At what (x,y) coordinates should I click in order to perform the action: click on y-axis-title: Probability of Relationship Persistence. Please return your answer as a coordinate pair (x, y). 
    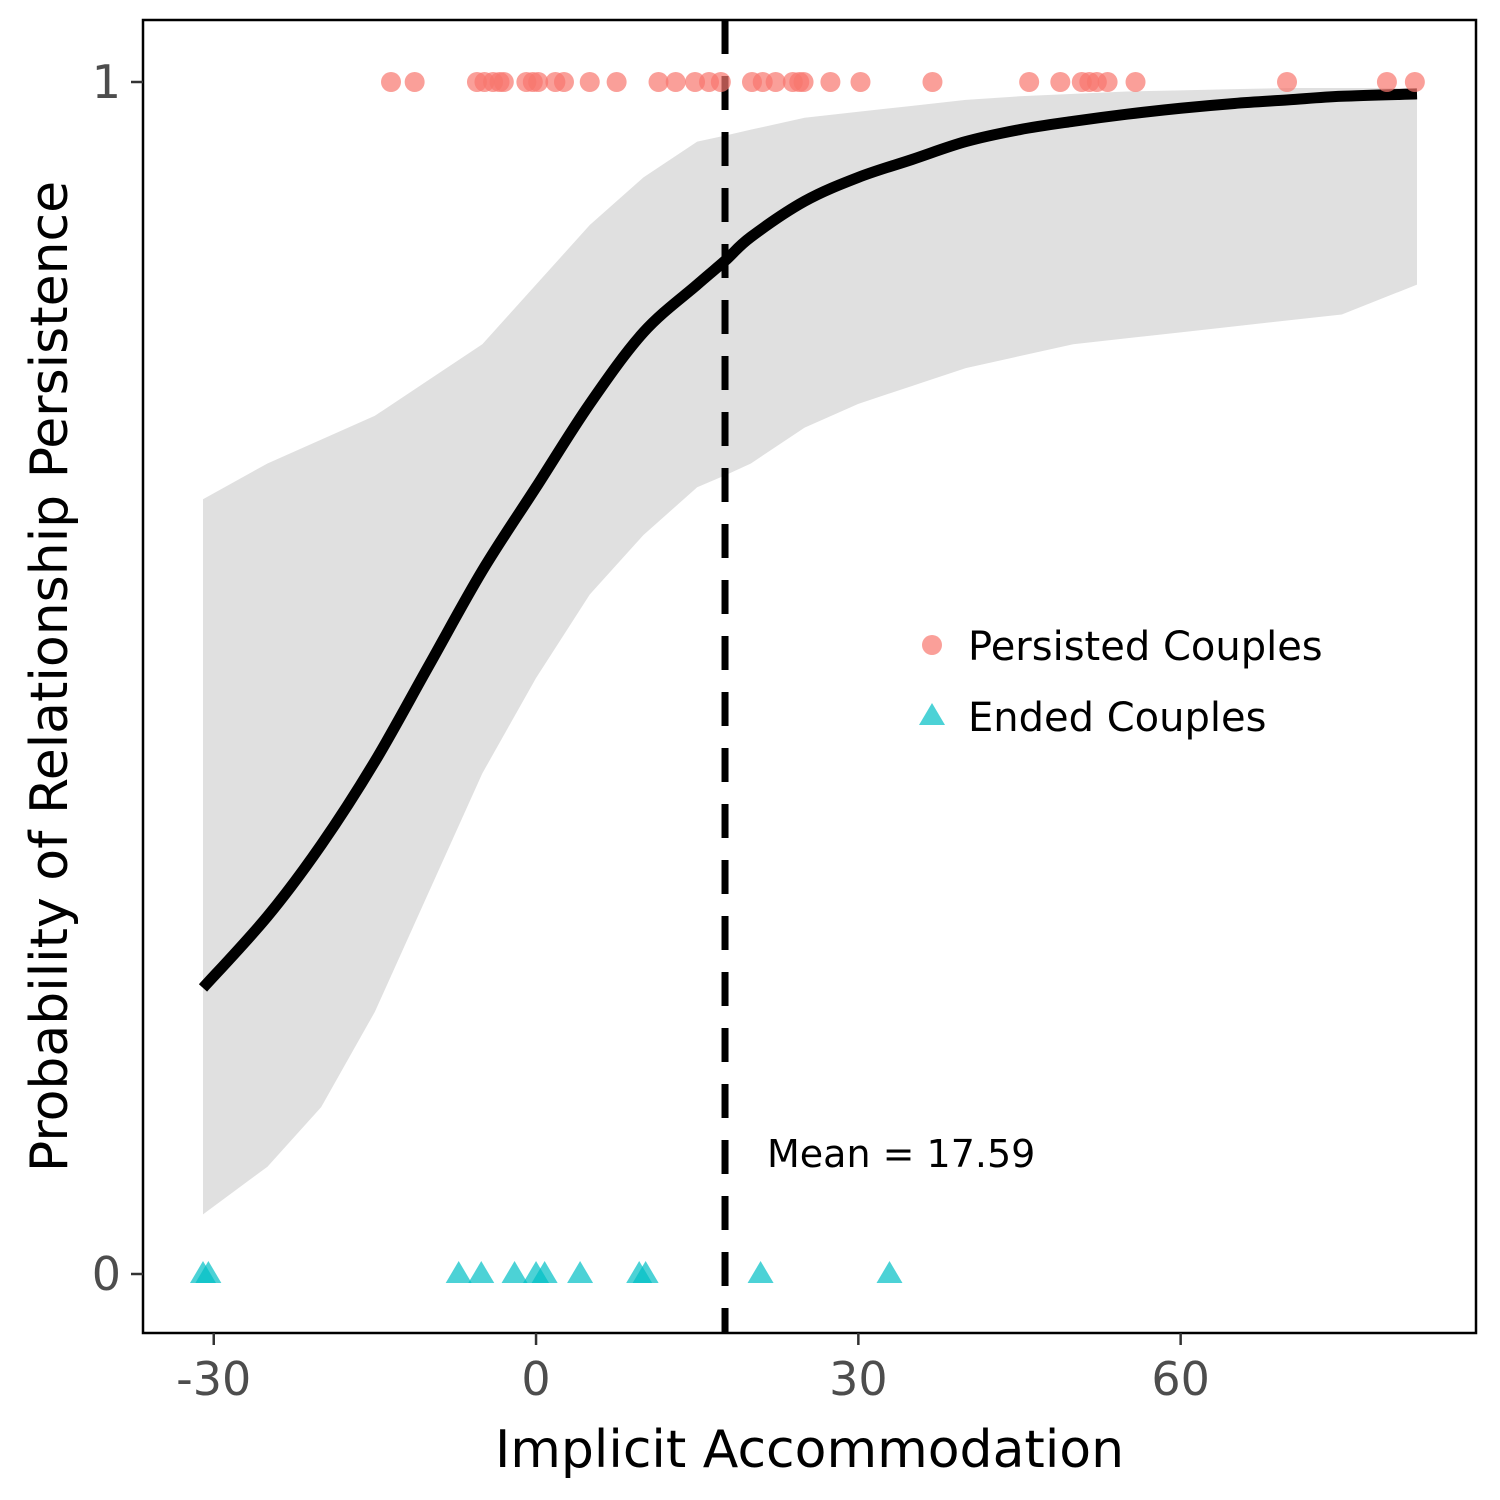
    Looking at the image, I should click on (50, 676).